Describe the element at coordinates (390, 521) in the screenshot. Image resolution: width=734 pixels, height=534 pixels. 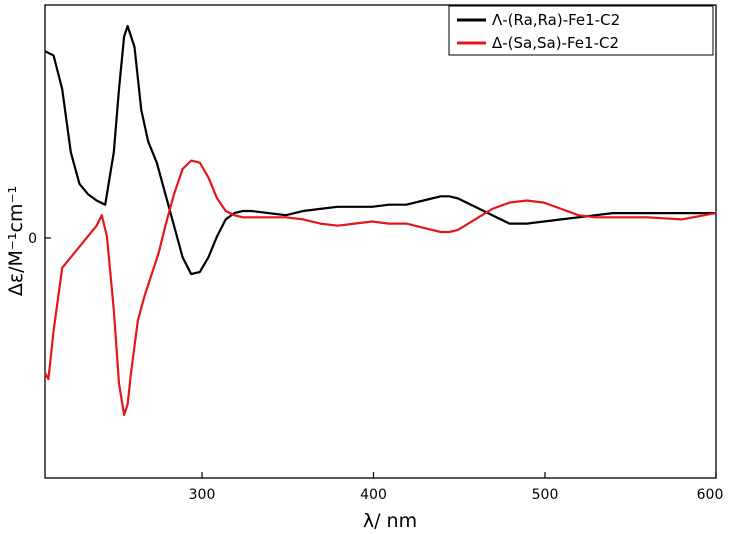
I see `x-axis-label: λ/ nm` at that location.